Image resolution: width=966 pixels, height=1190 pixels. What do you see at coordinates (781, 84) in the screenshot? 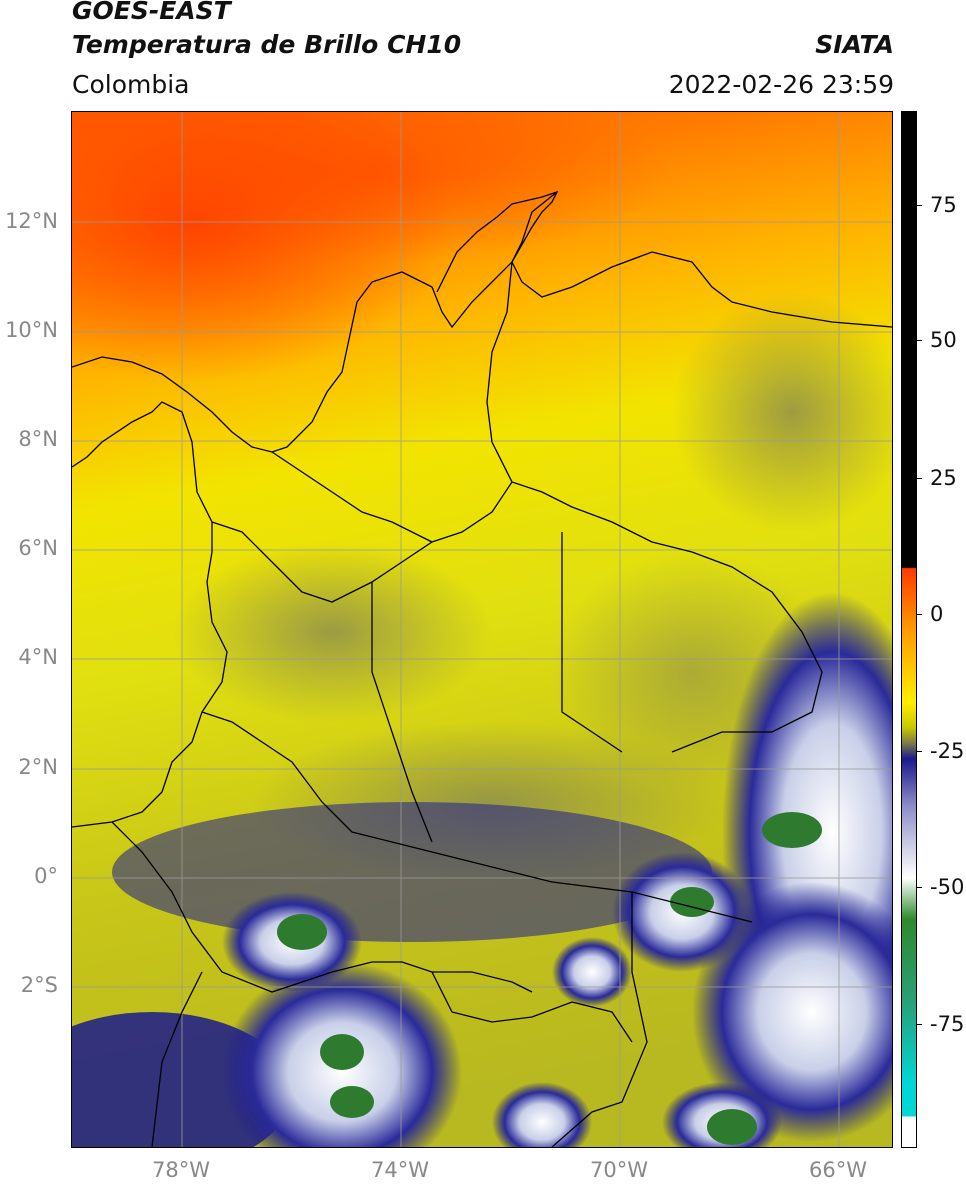
I see `datetime-label: 2022-02-26 23:59` at bounding box center [781, 84].